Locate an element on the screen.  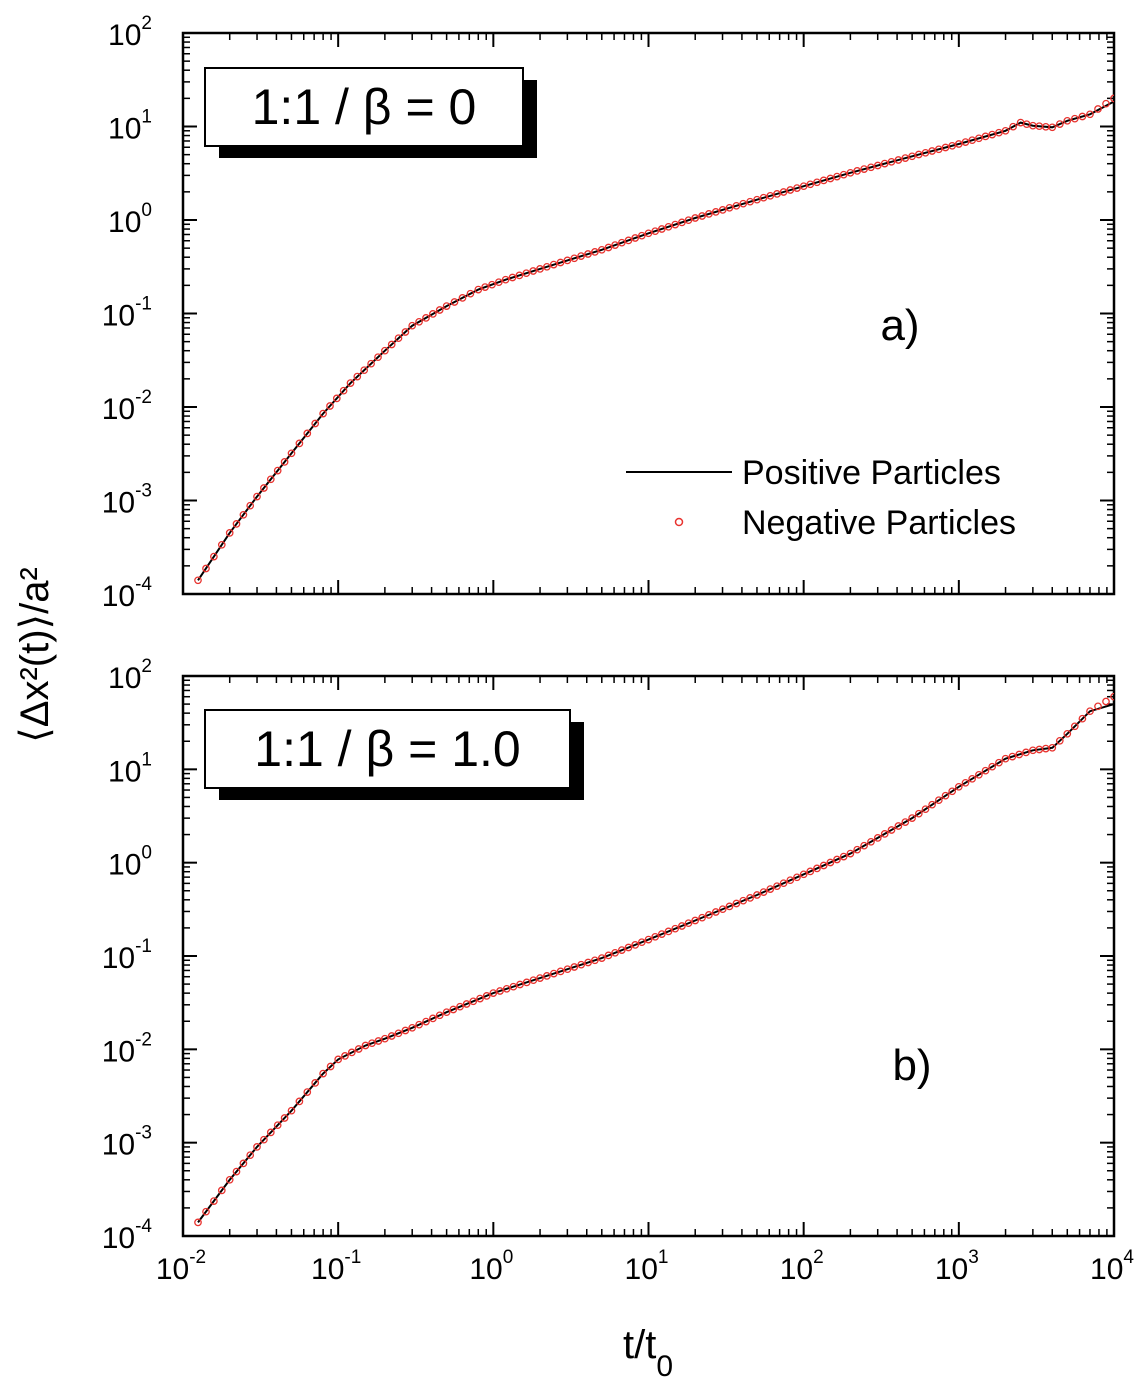
panel-label: b) is located at coordinates (911, 1065).